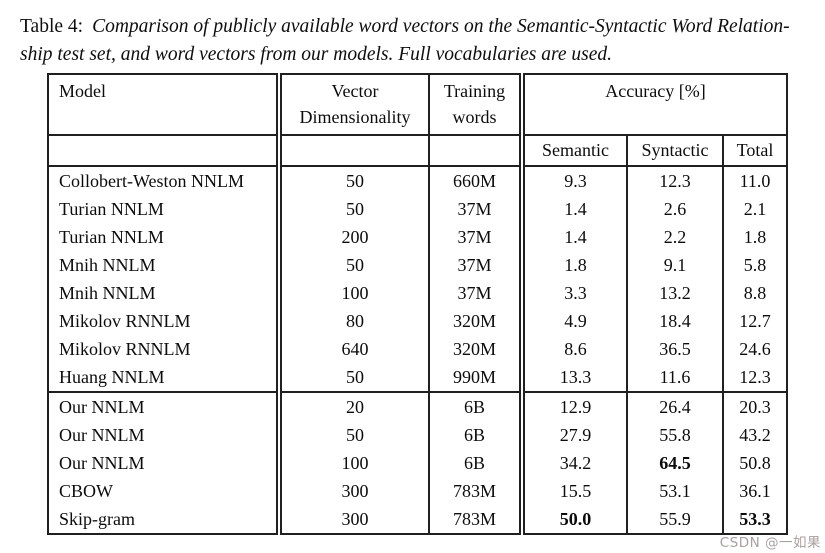  I want to click on cell-syntactic: 2.6, so click(674, 209).